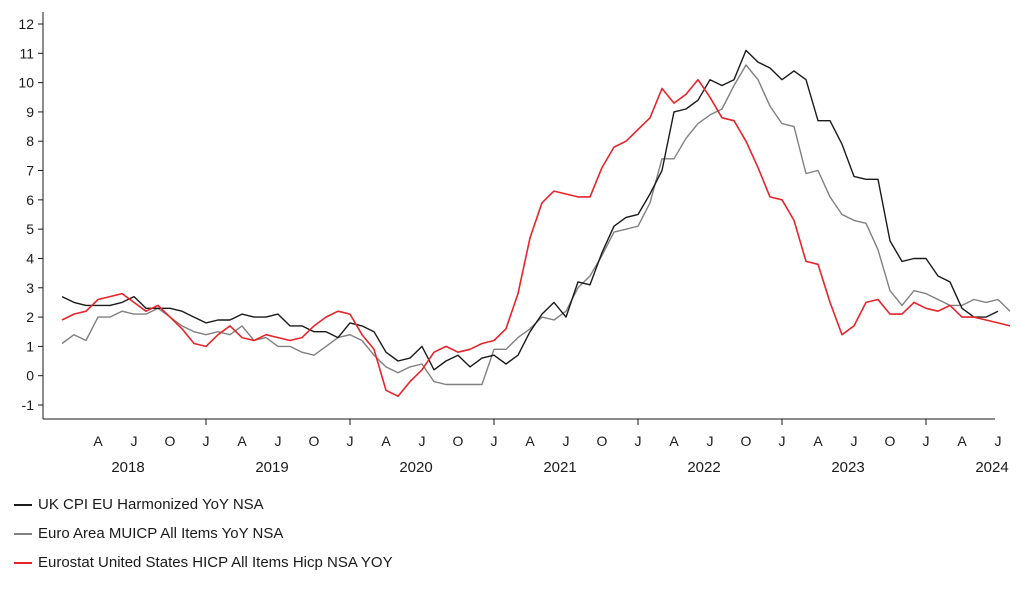 This screenshot has width=1022, height=597. I want to click on legend-item-euro-area: Euro Area MUICP All Items YoY NSA, so click(203, 533).